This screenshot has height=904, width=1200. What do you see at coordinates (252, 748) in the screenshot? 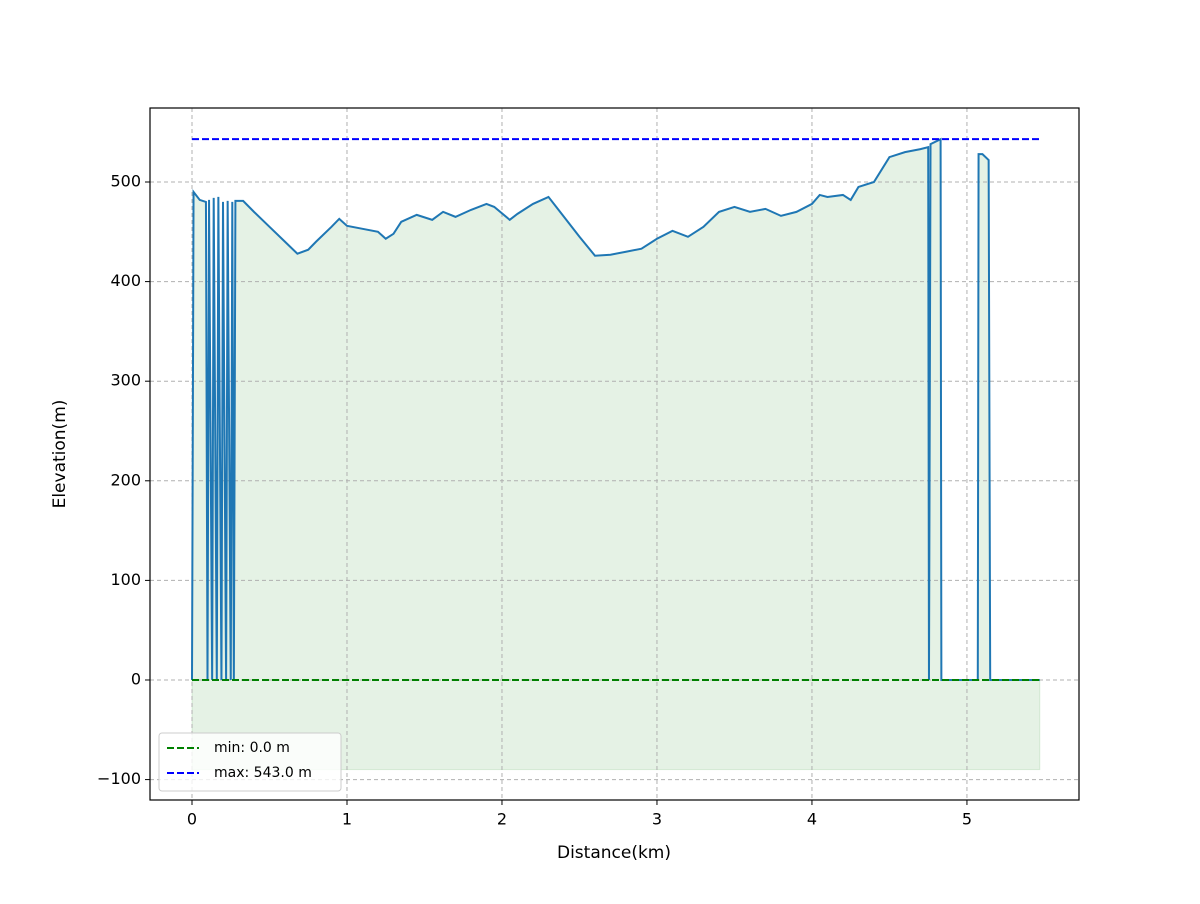
I see `legend-label: min: 0.0 m` at bounding box center [252, 748].